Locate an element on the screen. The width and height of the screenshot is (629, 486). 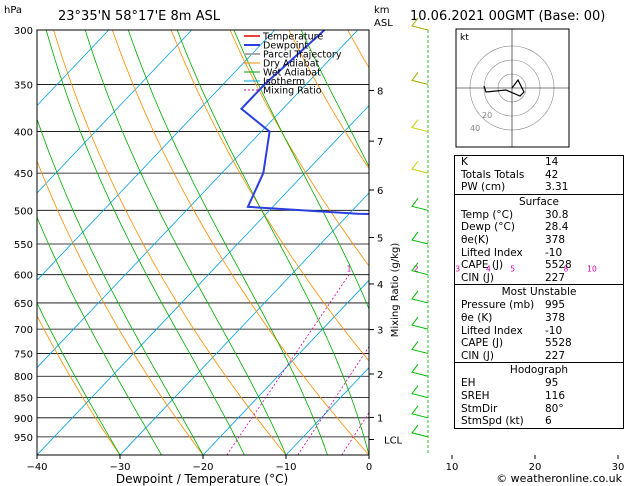
stat-row: Dewp (°C) 28.4 is located at coordinates (539, 227).